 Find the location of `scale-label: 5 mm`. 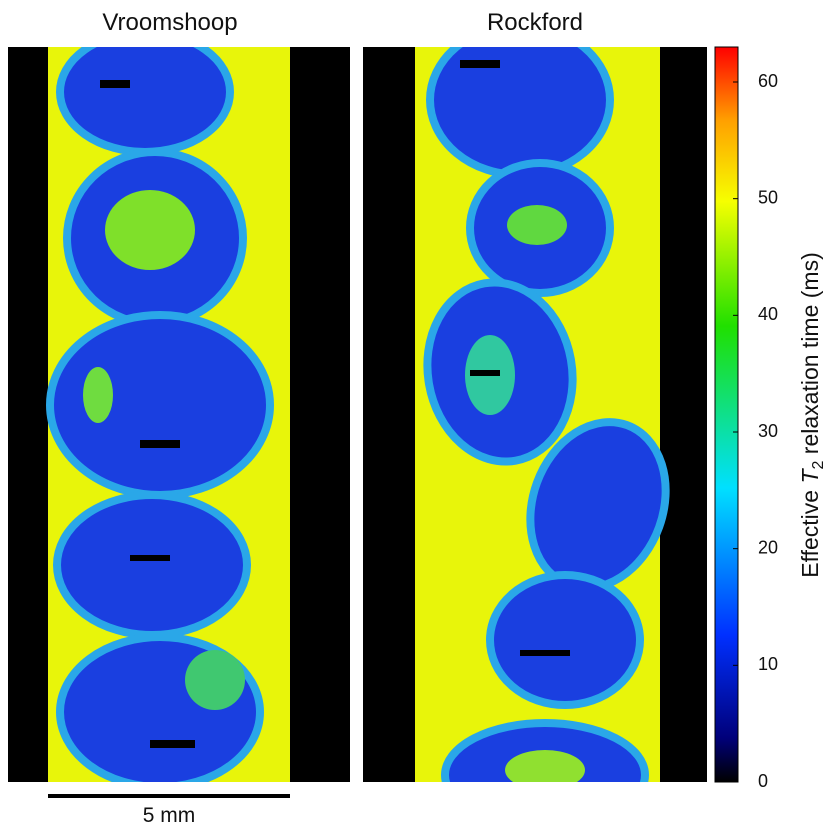

scale-label: 5 mm is located at coordinates (169, 815).